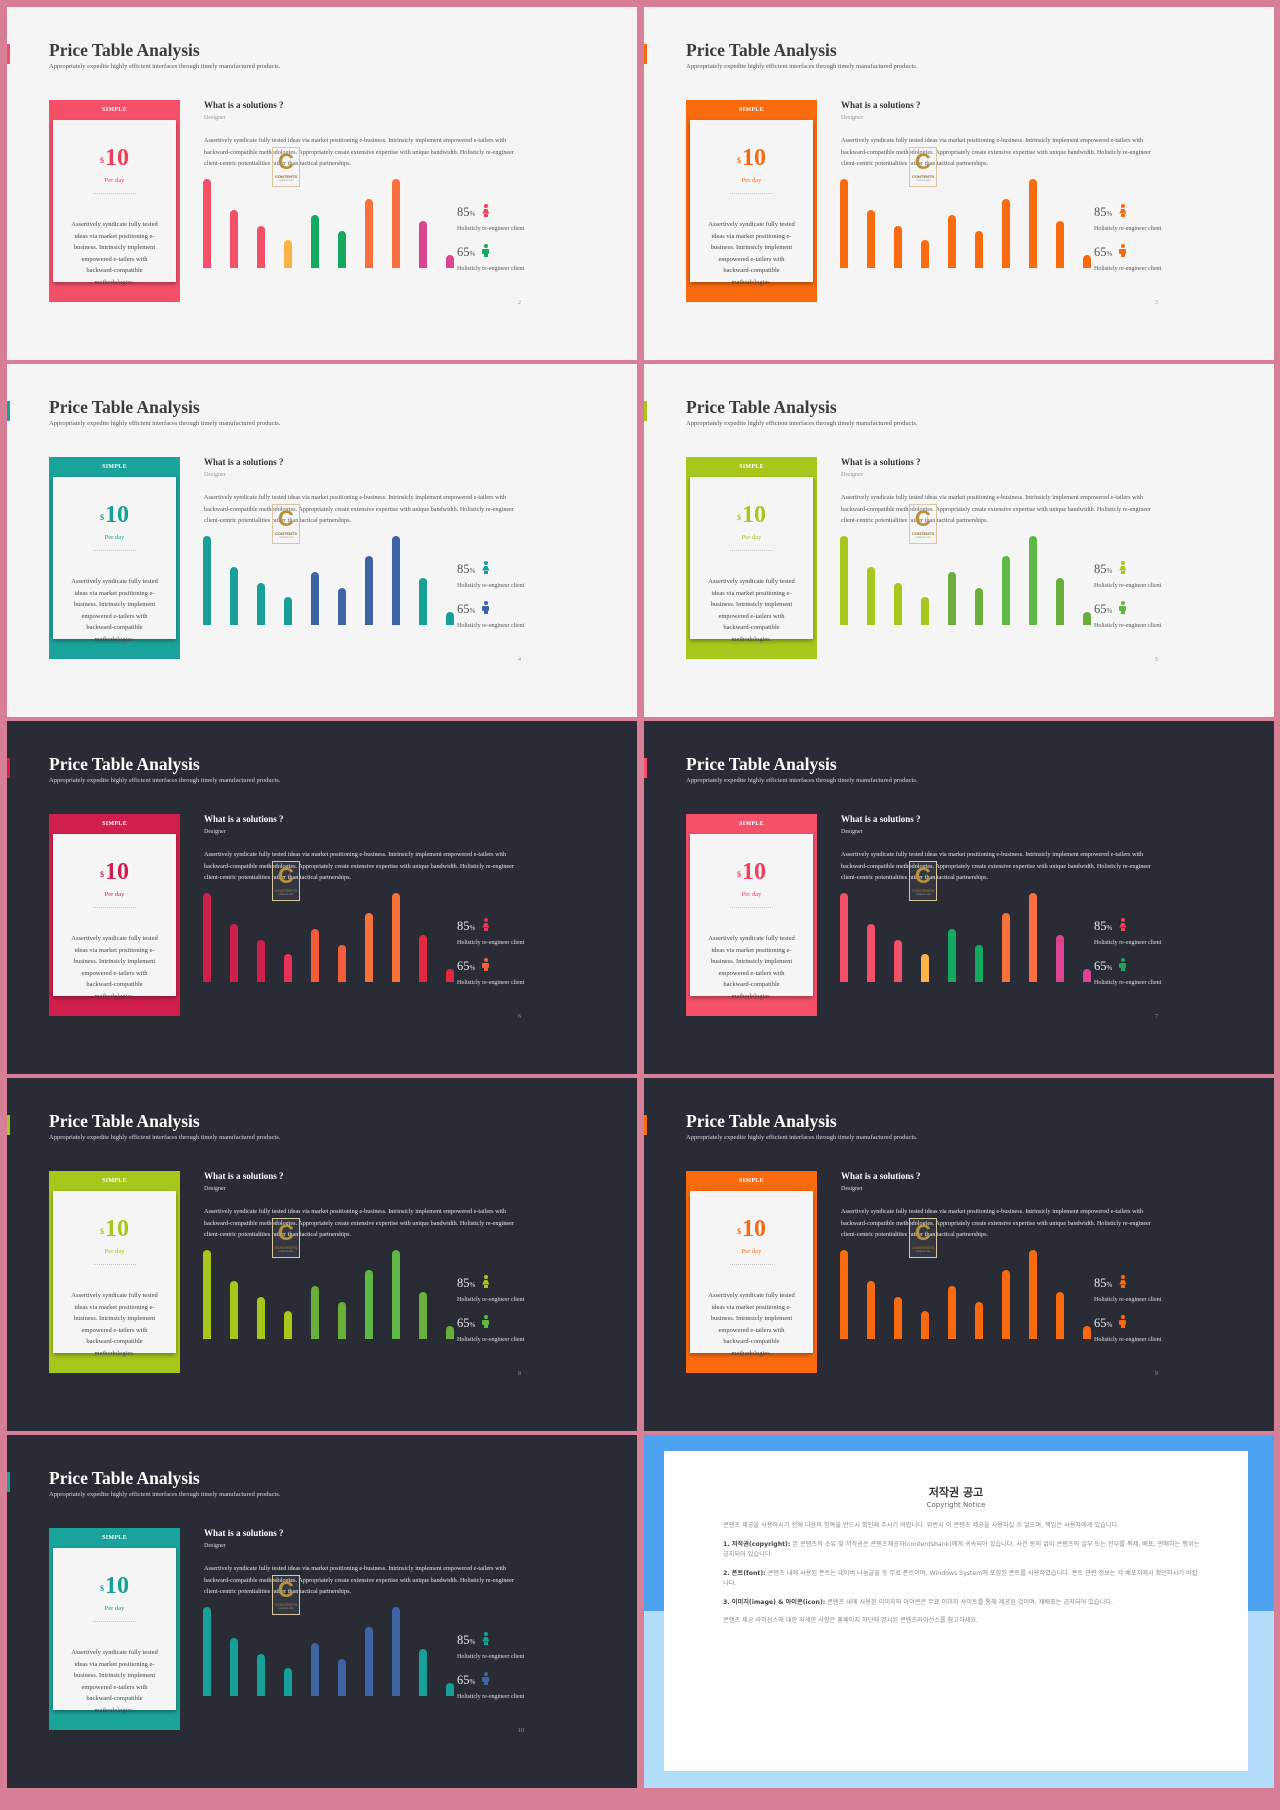 This screenshot has height=1810, width=1280. I want to click on stat-number: 85, so click(463, 926).